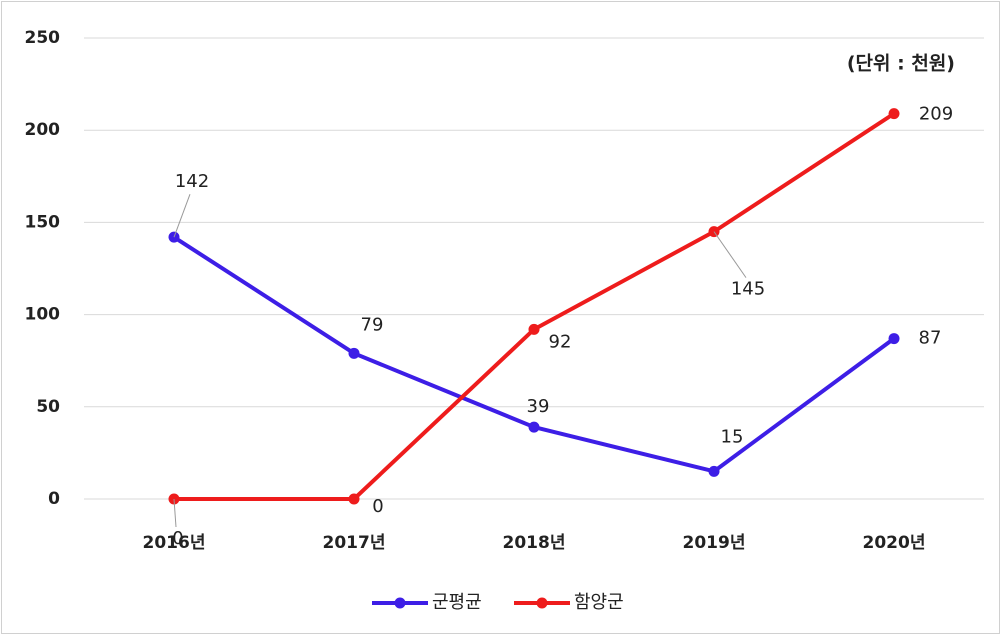 This screenshot has height=636, width=1002. What do you see at coordinates (354, 543) in the screenshot?
I see `x-tick-label: 2017년` at bounding box center [354, 543].